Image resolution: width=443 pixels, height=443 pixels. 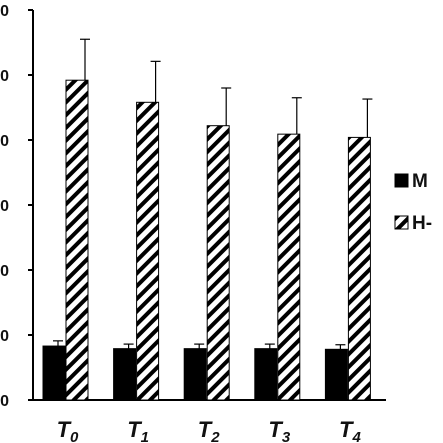 What do you see at coordinates (145, 436) in the screenshot?
I see `x-category-label-subscript: 1` at bounding box center [145, 436].